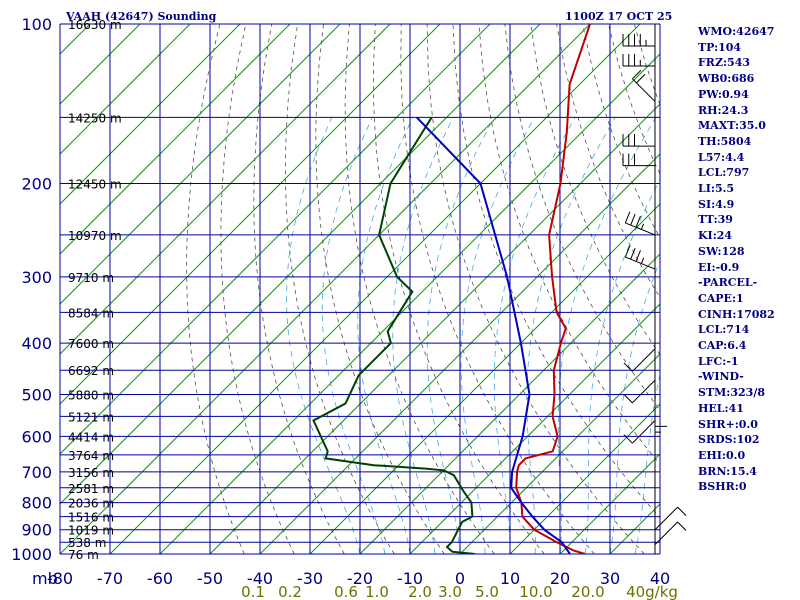 This screenshot has width=800, height=600. I want to click on pressure-tick-label: 1000, so click(31, 554).